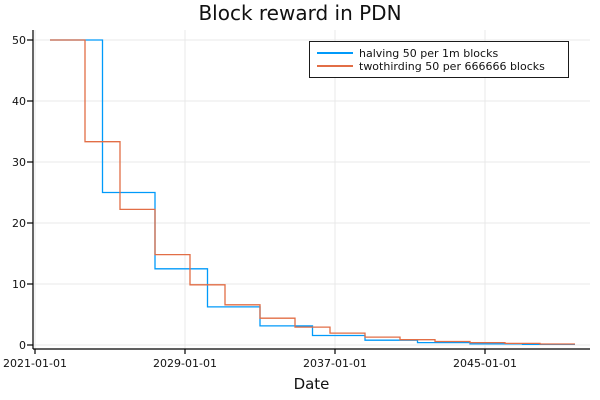  What do you see at coordinates (311, 384) in the screenshot?
I see `x-axis-label: Date` at bounding box center [311, 384].